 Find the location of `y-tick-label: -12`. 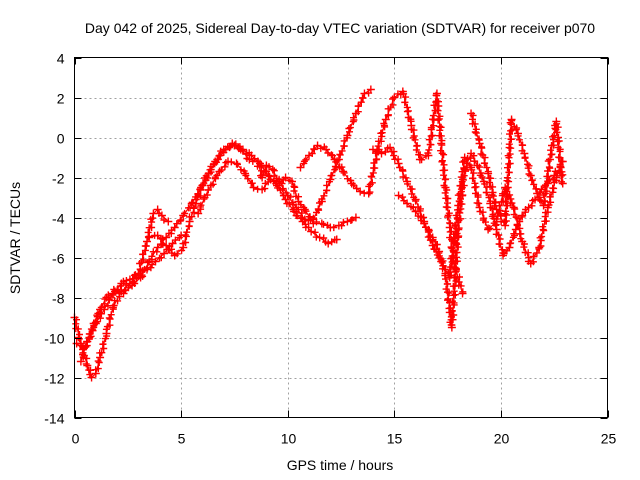

y-tick-label: -12 is located at coordinates (54, 379).